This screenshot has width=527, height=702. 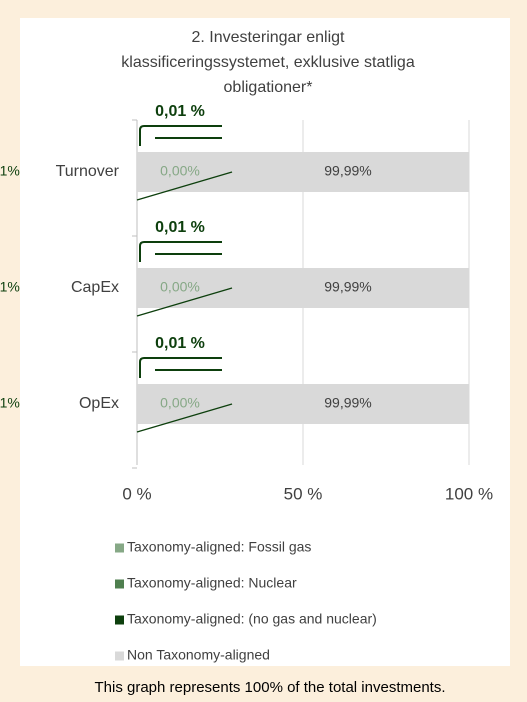 I want to click on chart-title: obligationer*, so click(x=268, y=87).